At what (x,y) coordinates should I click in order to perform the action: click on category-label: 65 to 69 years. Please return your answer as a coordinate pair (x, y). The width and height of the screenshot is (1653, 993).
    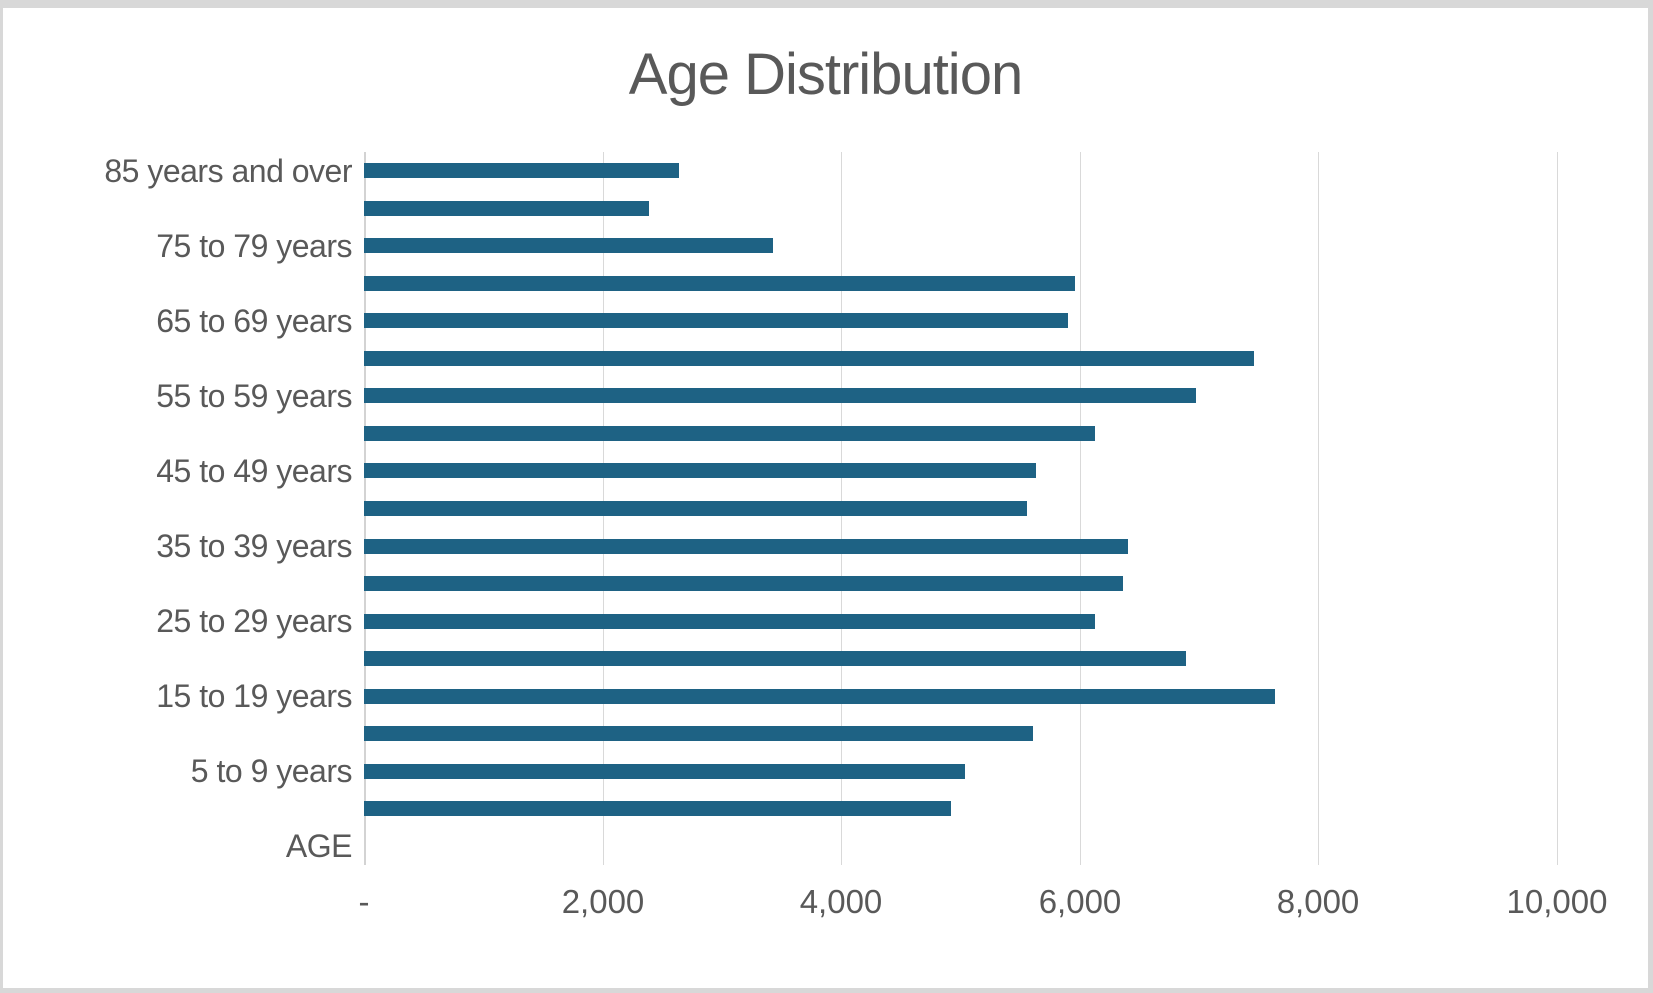
    Looking at the image, I should click on (254, 321).